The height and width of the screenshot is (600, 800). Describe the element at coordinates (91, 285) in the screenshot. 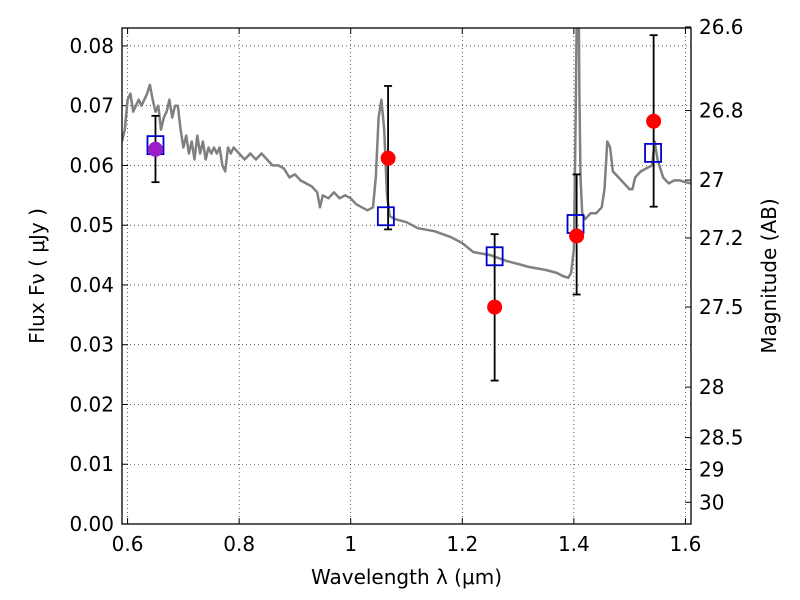

I see `y-tick-label: 0.04` at that location.